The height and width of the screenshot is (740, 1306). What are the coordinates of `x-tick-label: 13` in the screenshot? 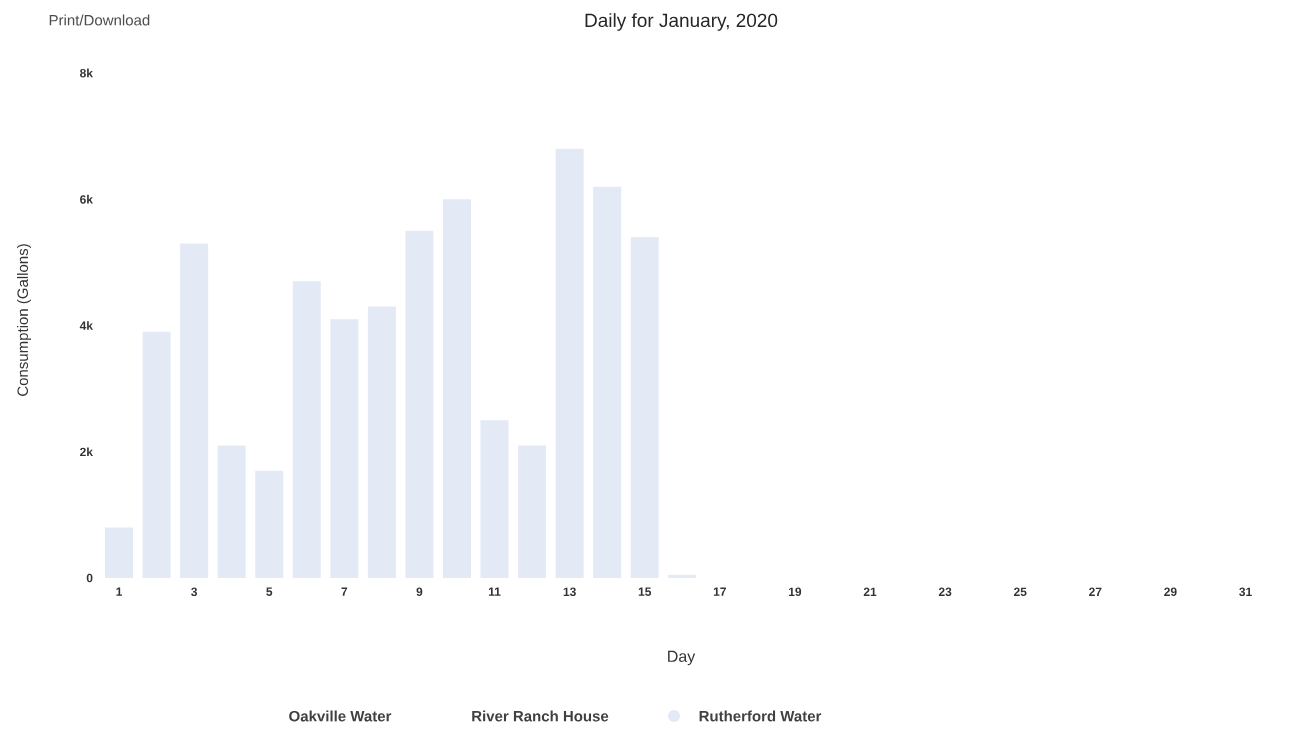 It's located at (569, 592).